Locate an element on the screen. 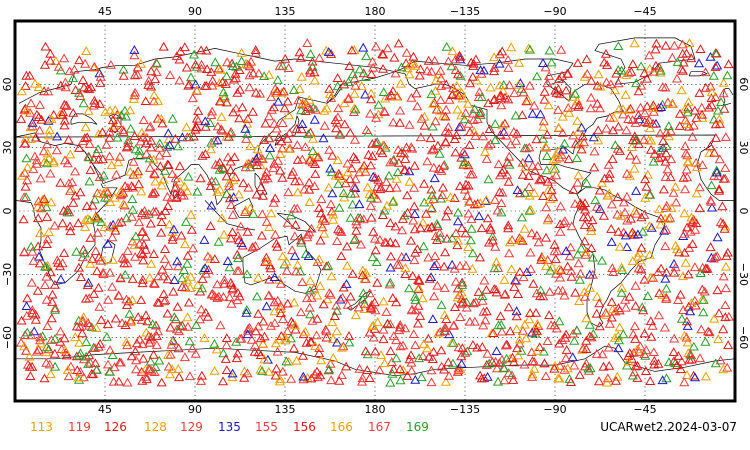 The width and height of the screenshot is (750, 450). coastline-path is located at coordinates (509, 126).